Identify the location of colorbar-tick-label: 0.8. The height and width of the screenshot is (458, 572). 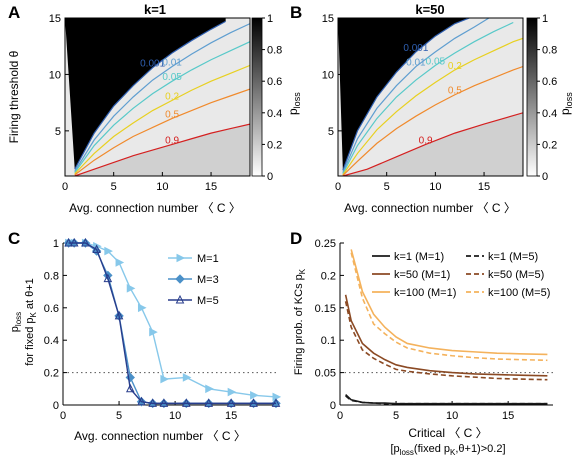
(549, 51).